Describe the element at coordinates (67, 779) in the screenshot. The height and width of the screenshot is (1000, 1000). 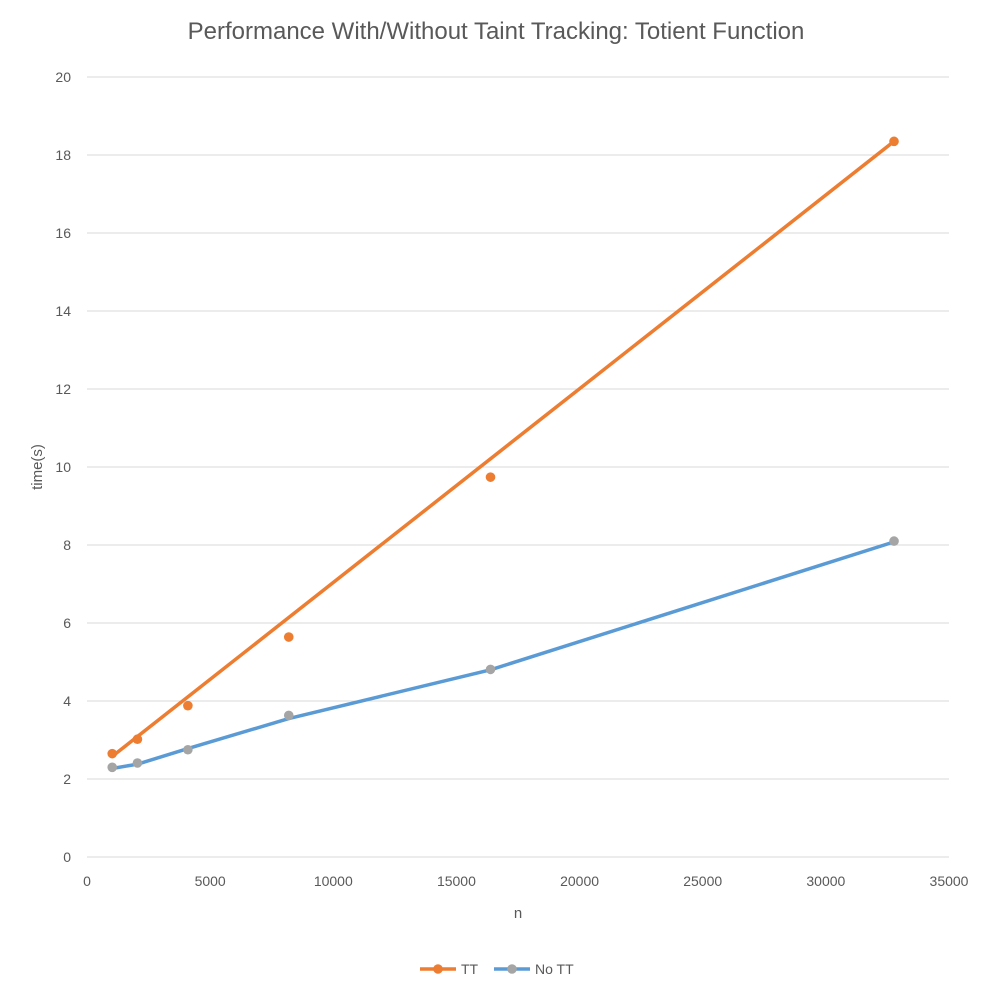
I see `y-tick-label: 2` at that location.